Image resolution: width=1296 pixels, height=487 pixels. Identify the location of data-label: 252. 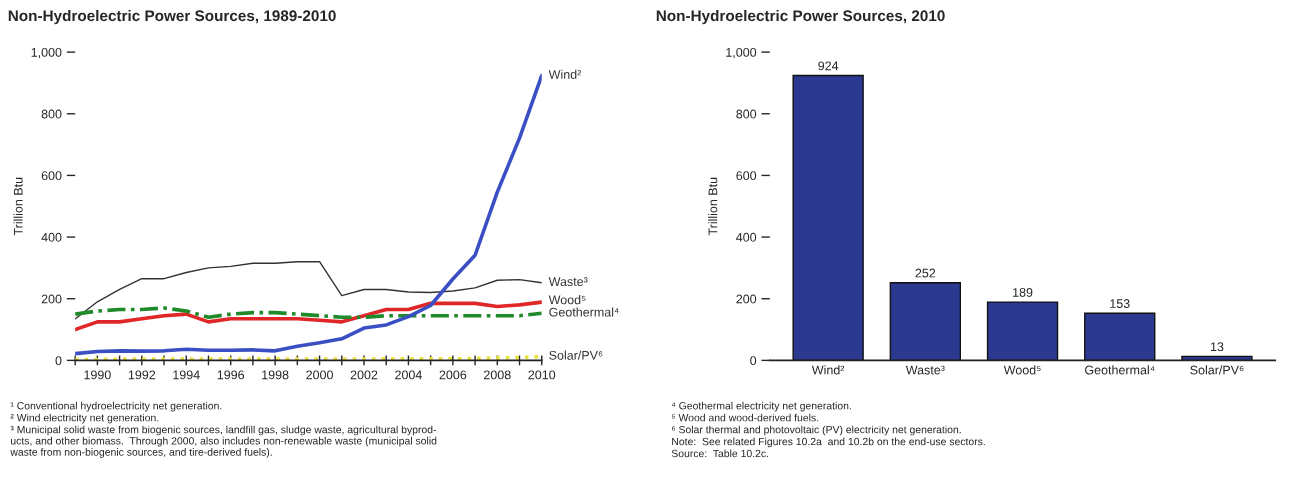
(925, 273).